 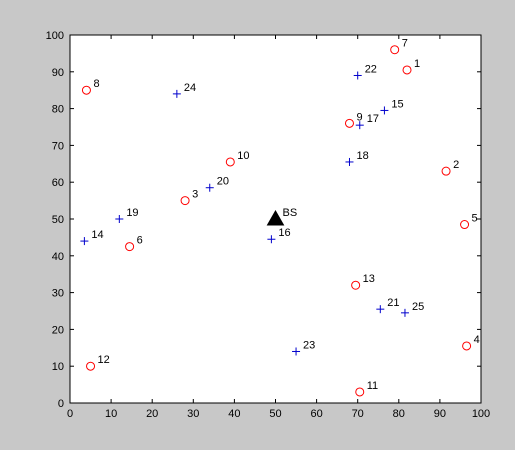 I want to click on point-label-2: 2, so click(x=456, y=165).